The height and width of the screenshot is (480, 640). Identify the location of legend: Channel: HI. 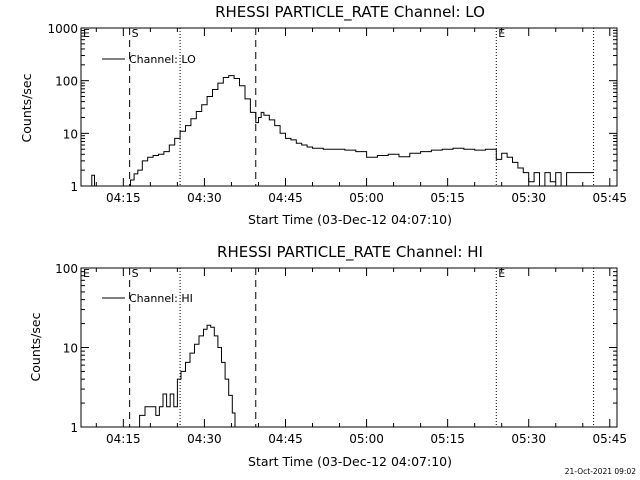
(147, 298).